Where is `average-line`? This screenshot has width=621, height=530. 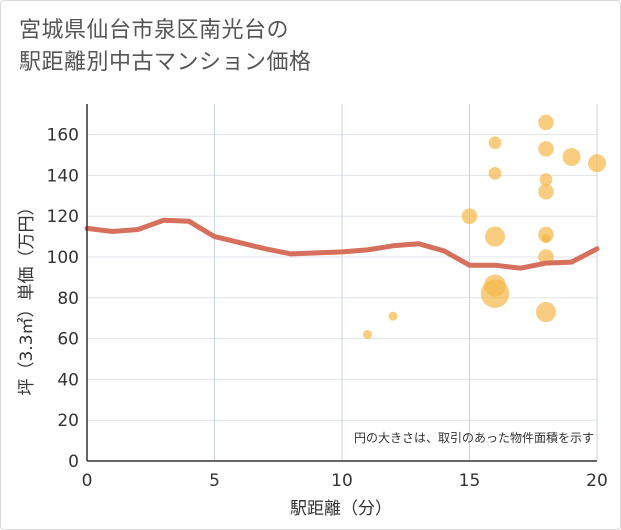
average-line is located at coordinates (342, 244).